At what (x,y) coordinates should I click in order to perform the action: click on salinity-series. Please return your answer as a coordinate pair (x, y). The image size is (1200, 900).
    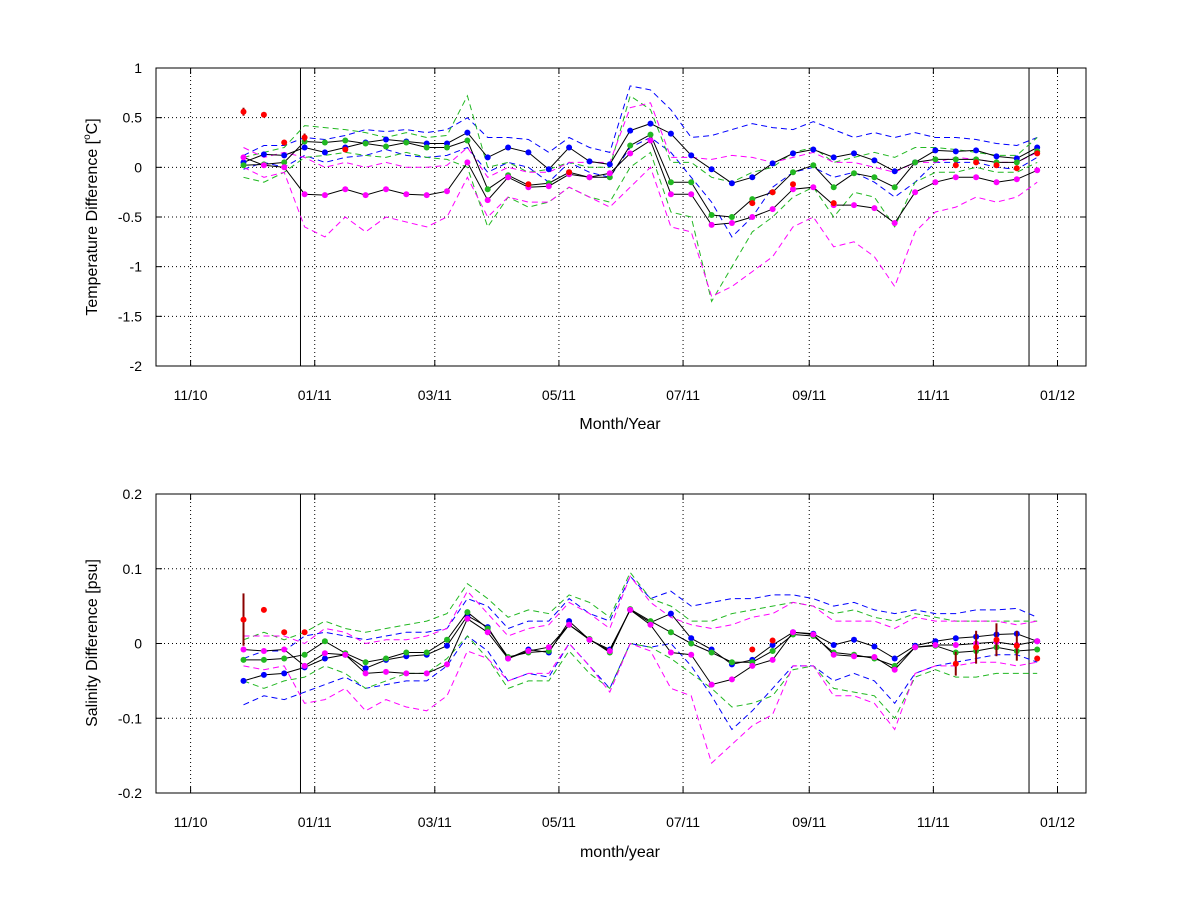
    Looking at the image, I should click on (640, 668).